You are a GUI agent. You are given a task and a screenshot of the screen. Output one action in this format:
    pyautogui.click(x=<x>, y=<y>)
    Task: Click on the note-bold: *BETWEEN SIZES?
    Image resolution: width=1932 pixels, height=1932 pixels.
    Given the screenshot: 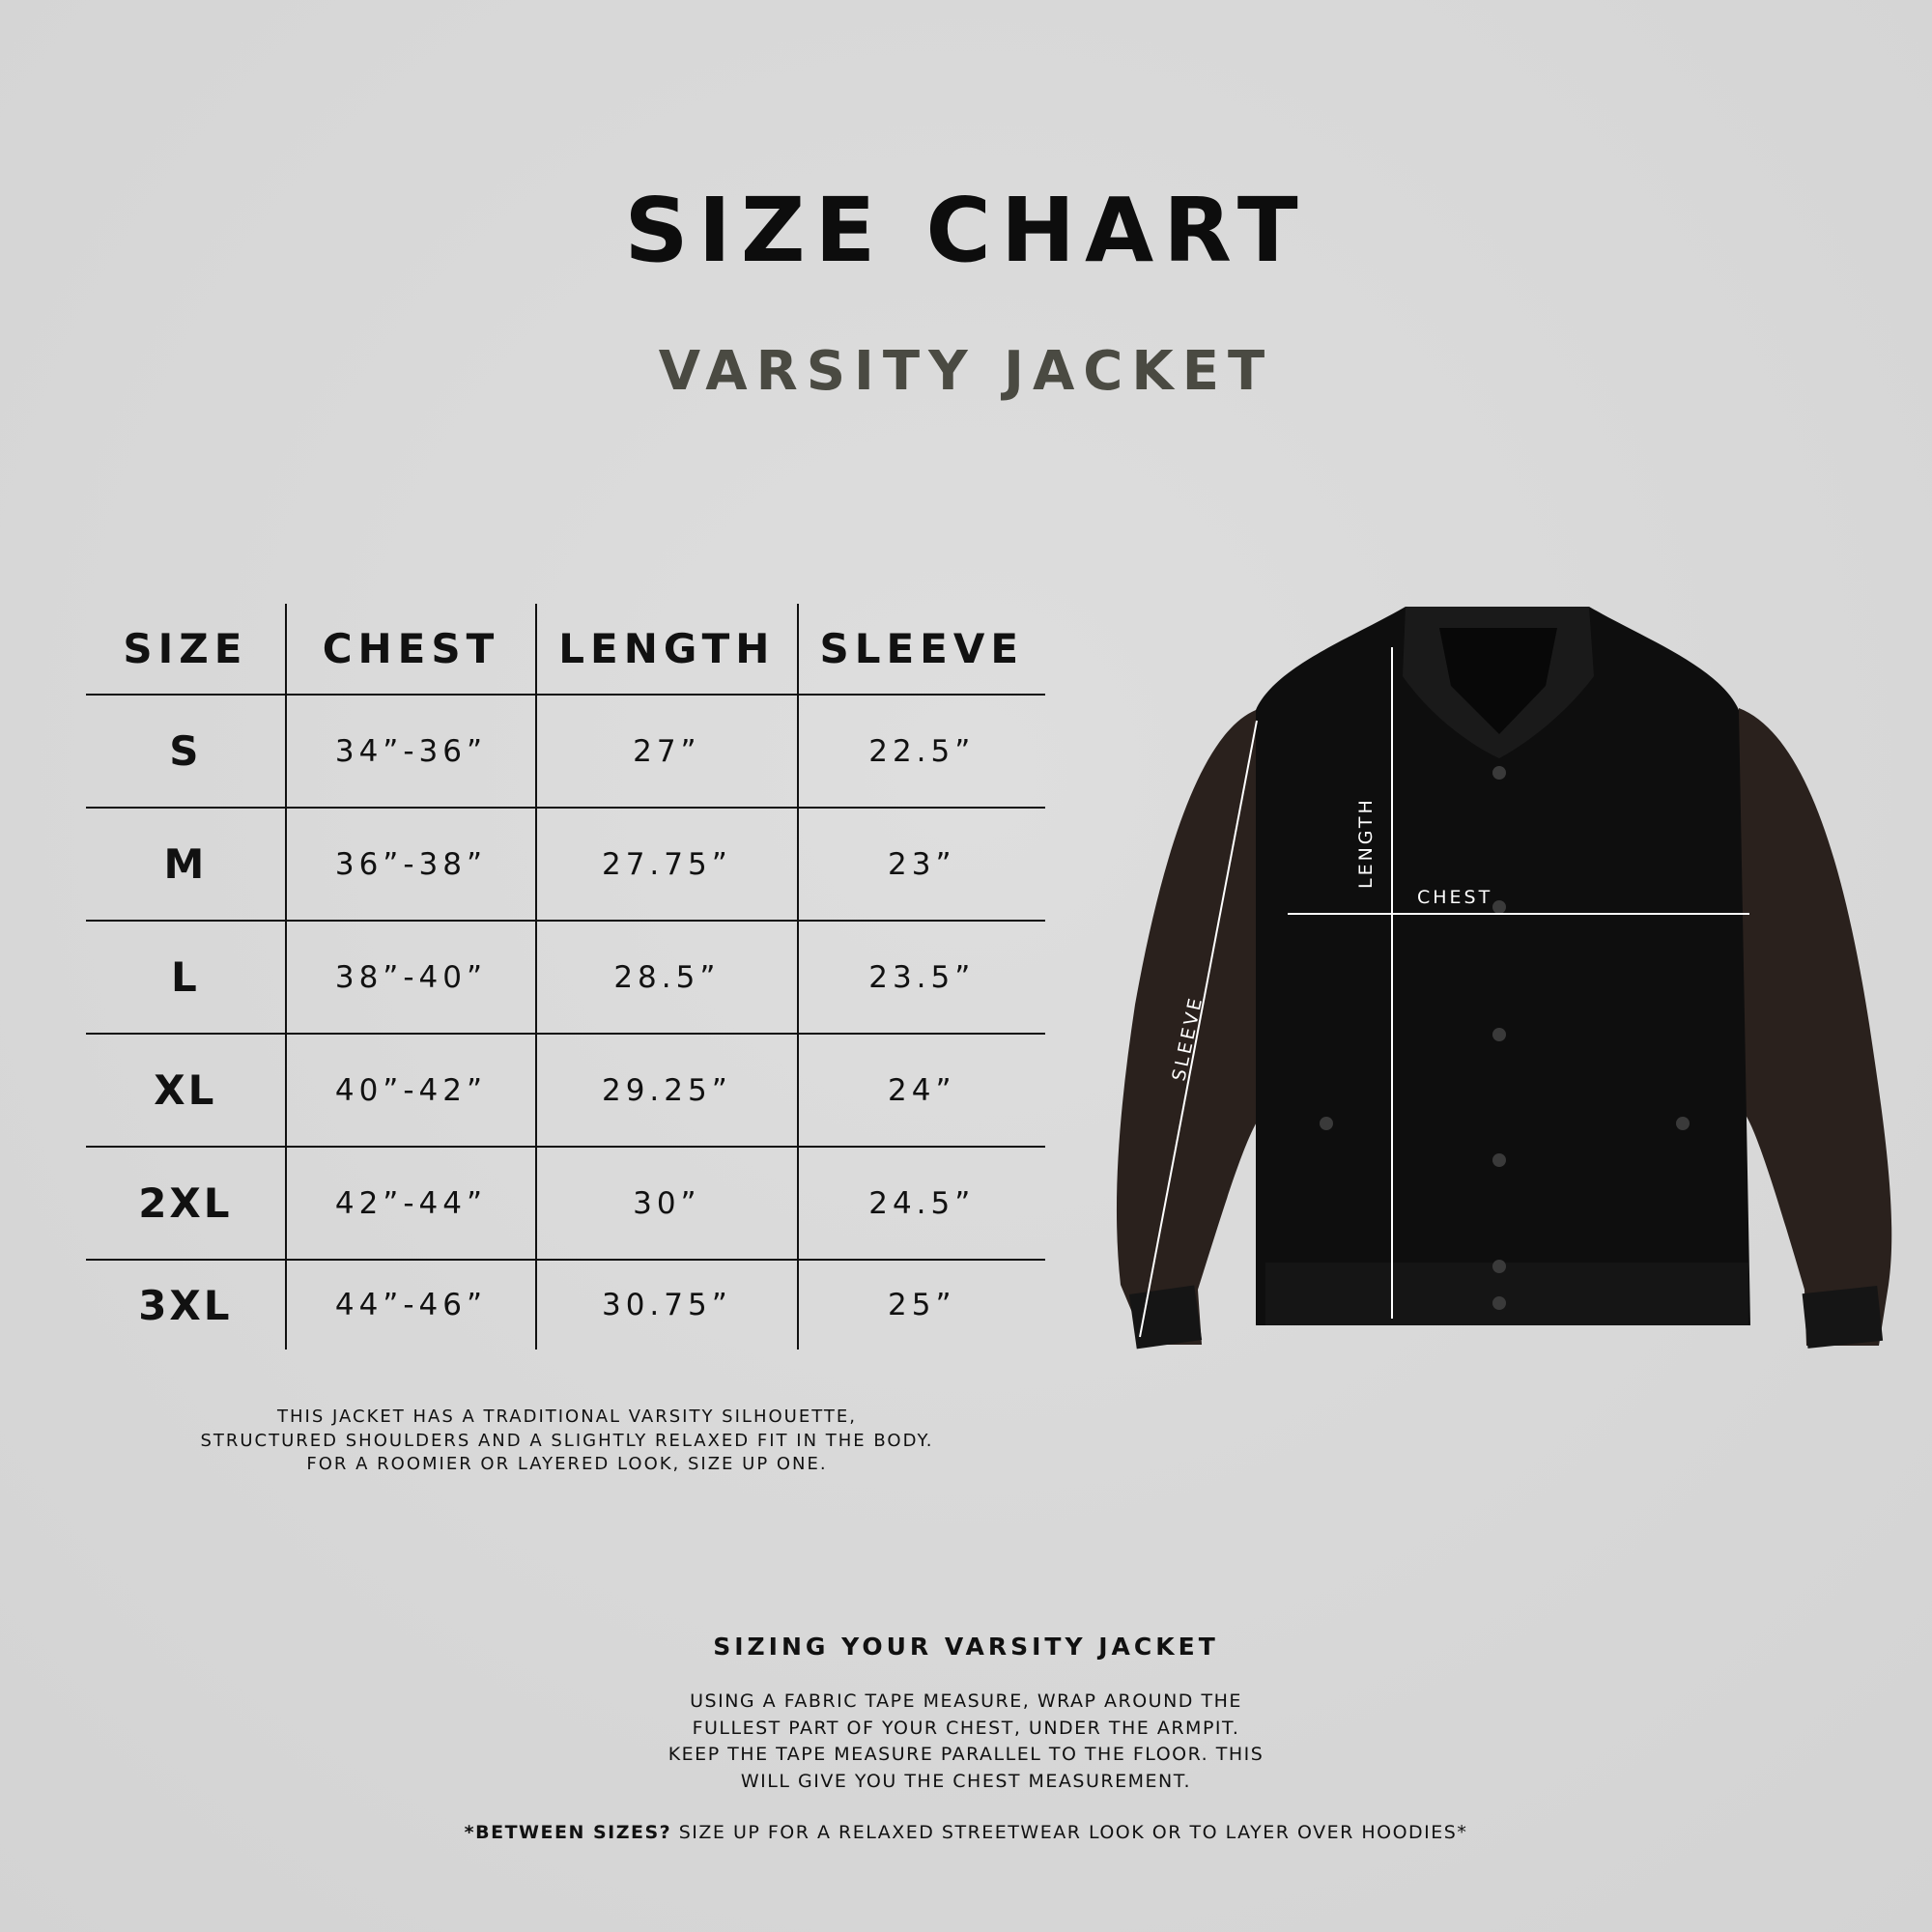 What is the action you would take?
    pyautogui.click(x=568, y=1832)
    